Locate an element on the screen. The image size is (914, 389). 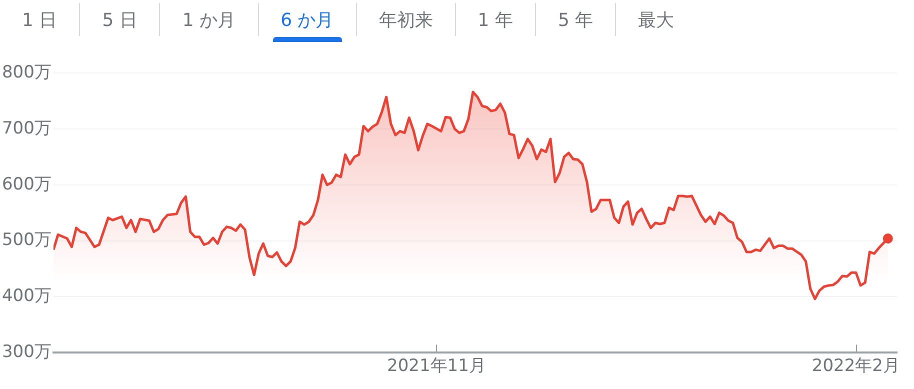
y-tick-label: 400万 is located at coordinates (27, 296).